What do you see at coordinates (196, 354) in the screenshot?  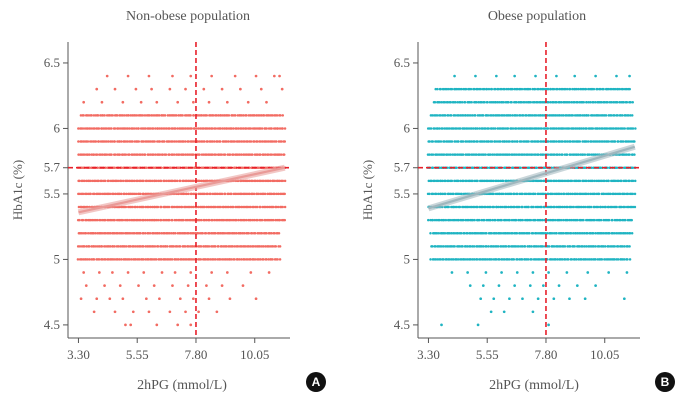 I see `panel-a-x-tick-label: 7.80` at bounding box center [196, 354].